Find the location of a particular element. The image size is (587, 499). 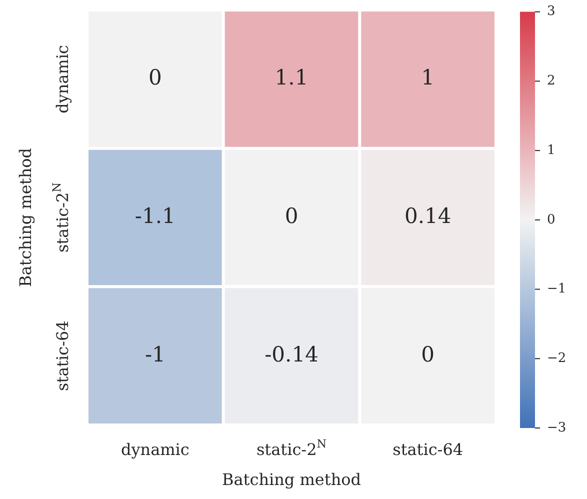

y-tick-label: static-64 is located at coordinates (62, 356).